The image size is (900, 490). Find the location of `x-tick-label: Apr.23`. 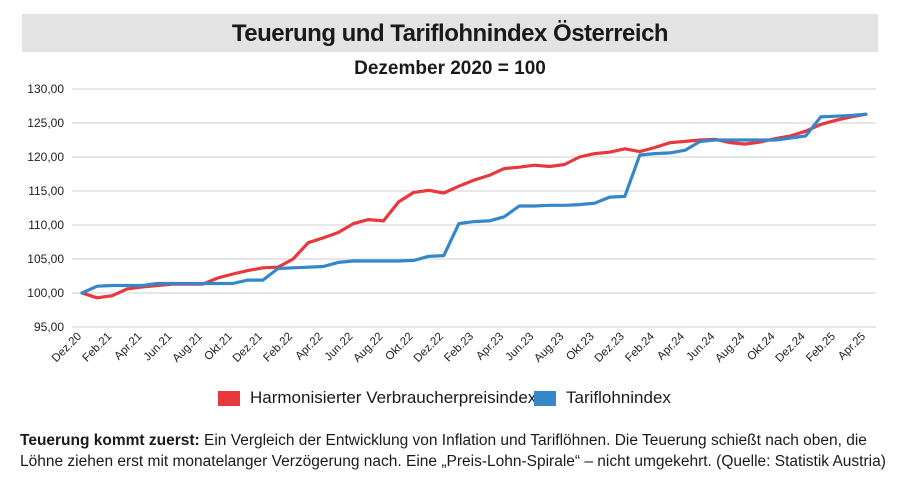

x-tick-label: Apr.23 is located at coordinates (490, 347).